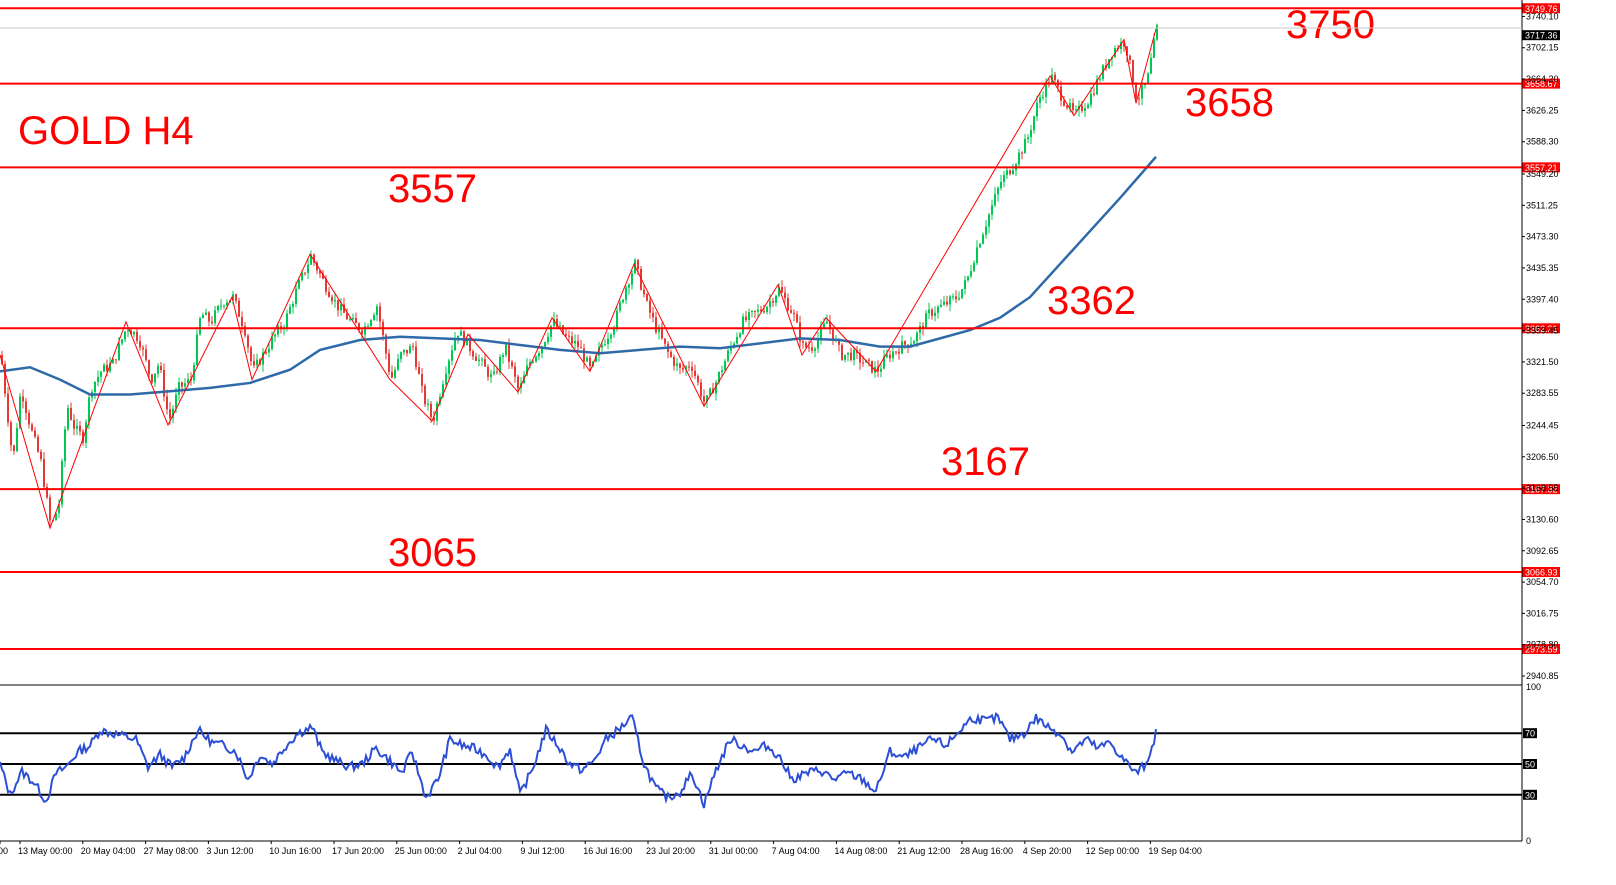 The height and width of the screenshot is (885, 1616). I want to click on chart-title: GOLD H4, so click(106, 131).